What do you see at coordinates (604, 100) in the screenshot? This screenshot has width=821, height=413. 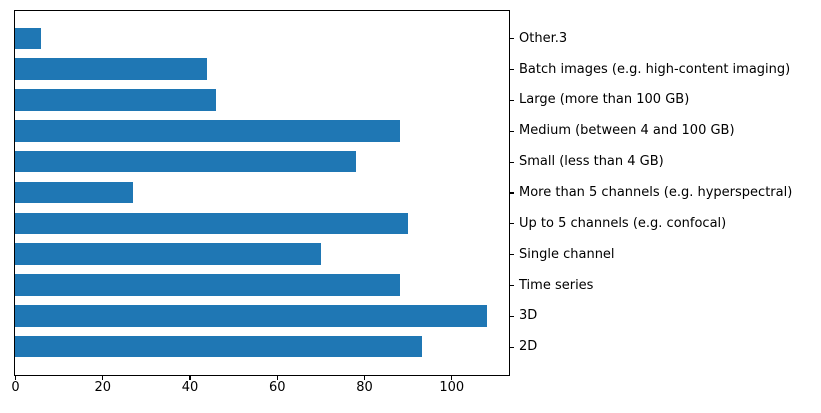 I see `y-tick-label: Large (more than 100 GB)` at bounding box center [604, 100].